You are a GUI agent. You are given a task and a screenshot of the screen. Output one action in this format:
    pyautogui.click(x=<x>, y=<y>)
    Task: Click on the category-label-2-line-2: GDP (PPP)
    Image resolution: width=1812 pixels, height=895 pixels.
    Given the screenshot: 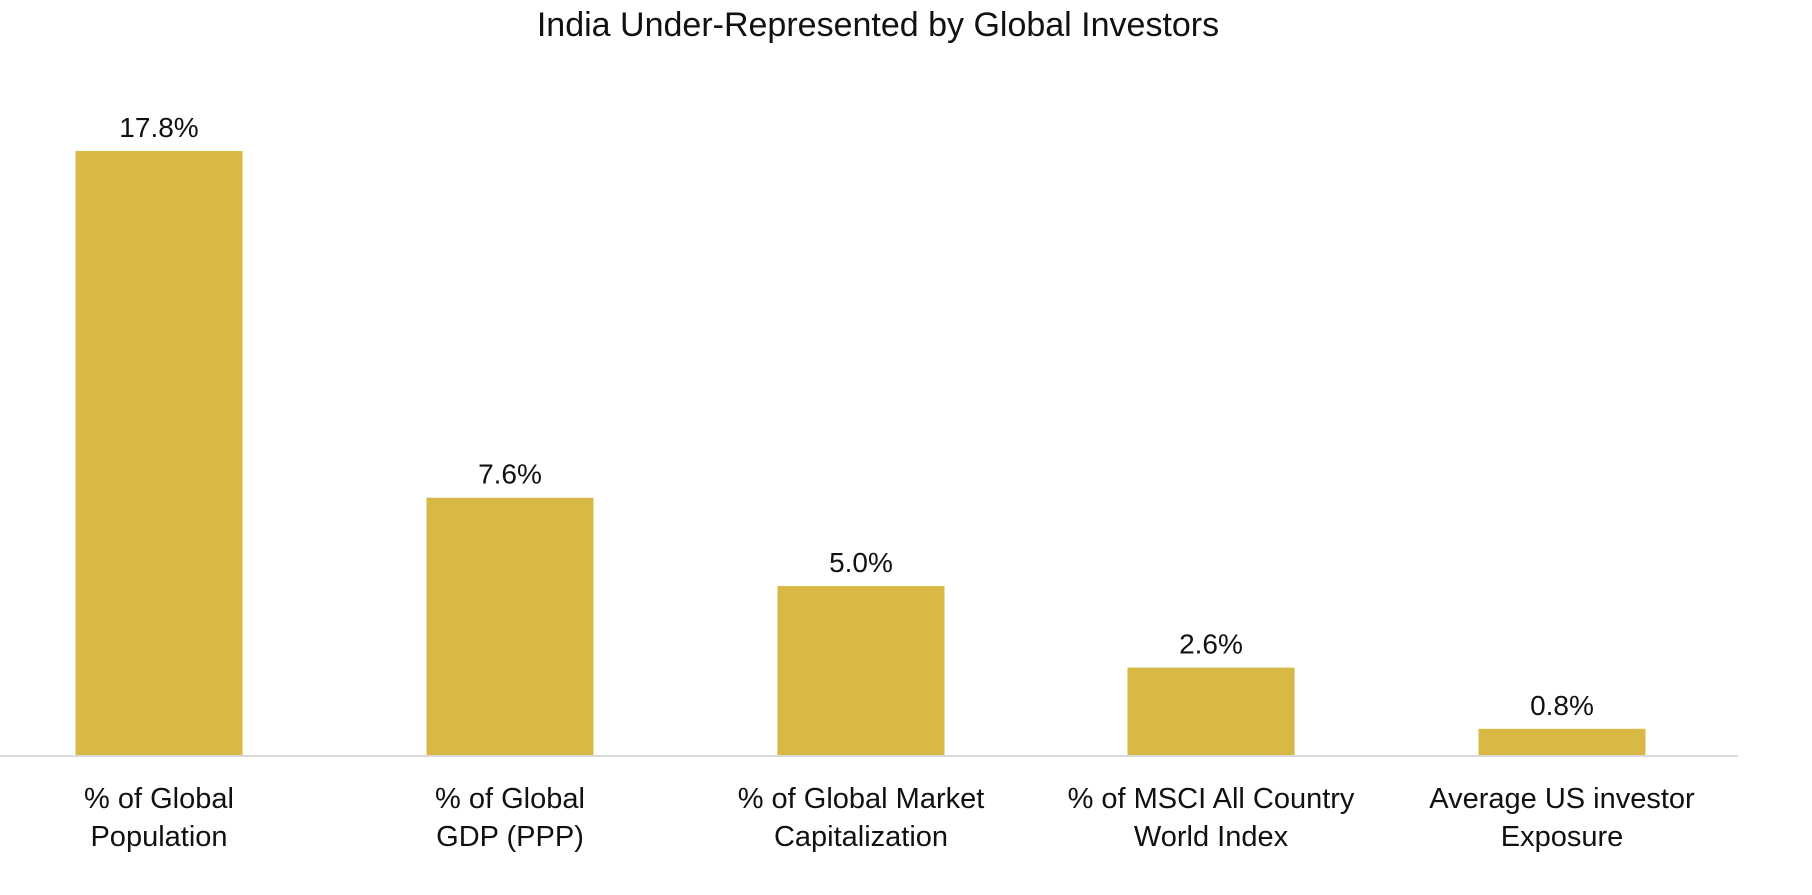 What is the action you would take?
    pyautogui.click(x=510, y=837)
    